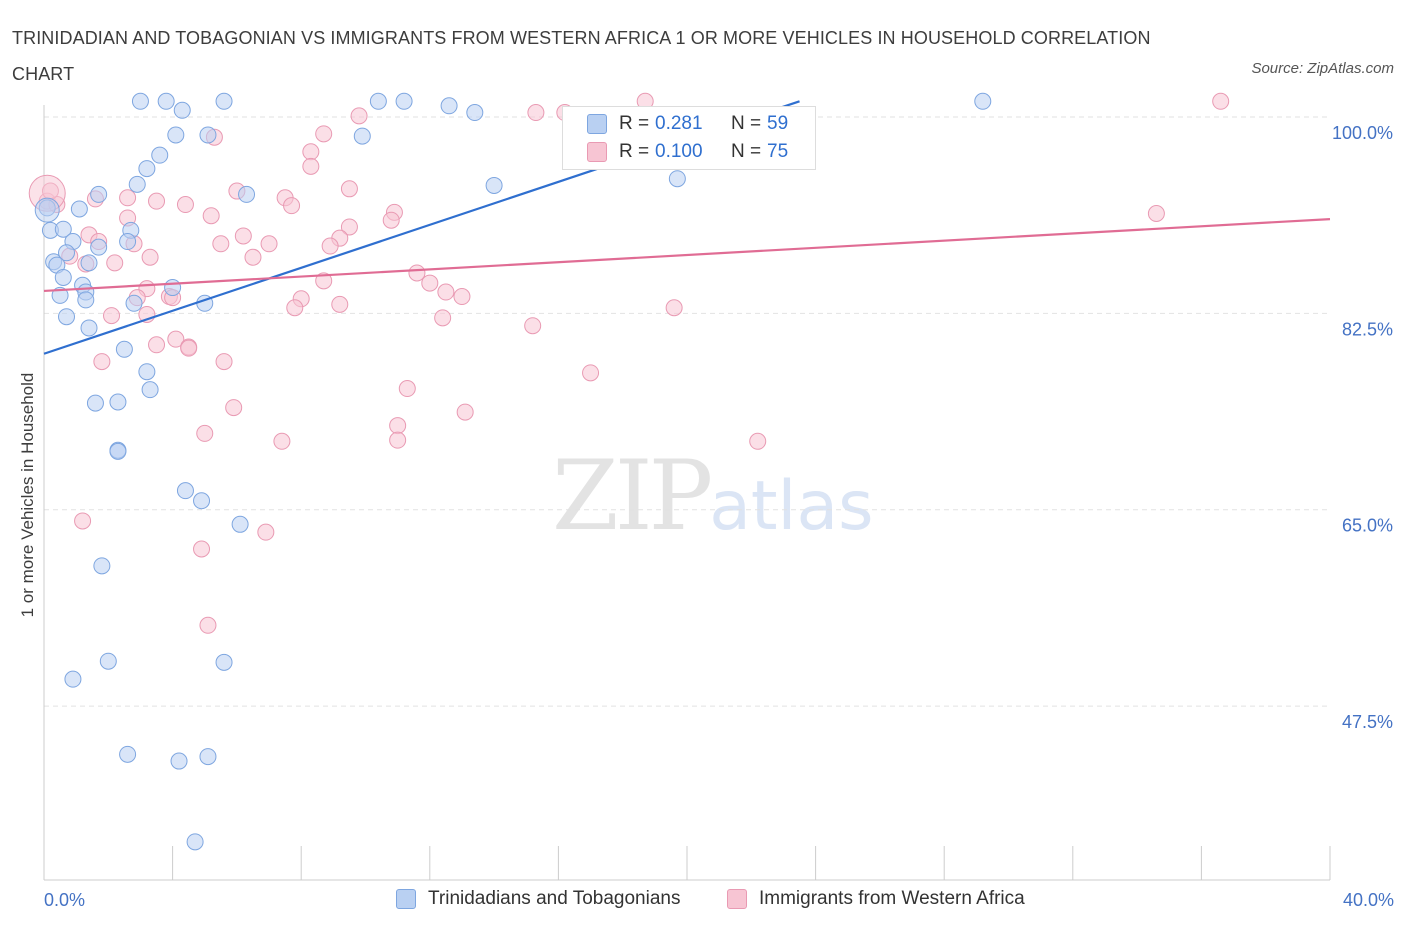 Image resolution: width=1406 pixels, height=930 pixels. I want to click on watermark-atlas: atlas, so click(791, 506).